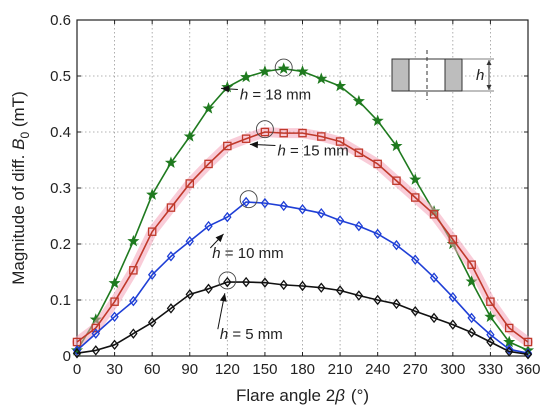  What do you see at coordinates (77, 369) in the screenshot?
I see `x-tick-label: 0` at bounding box center [77, 369].